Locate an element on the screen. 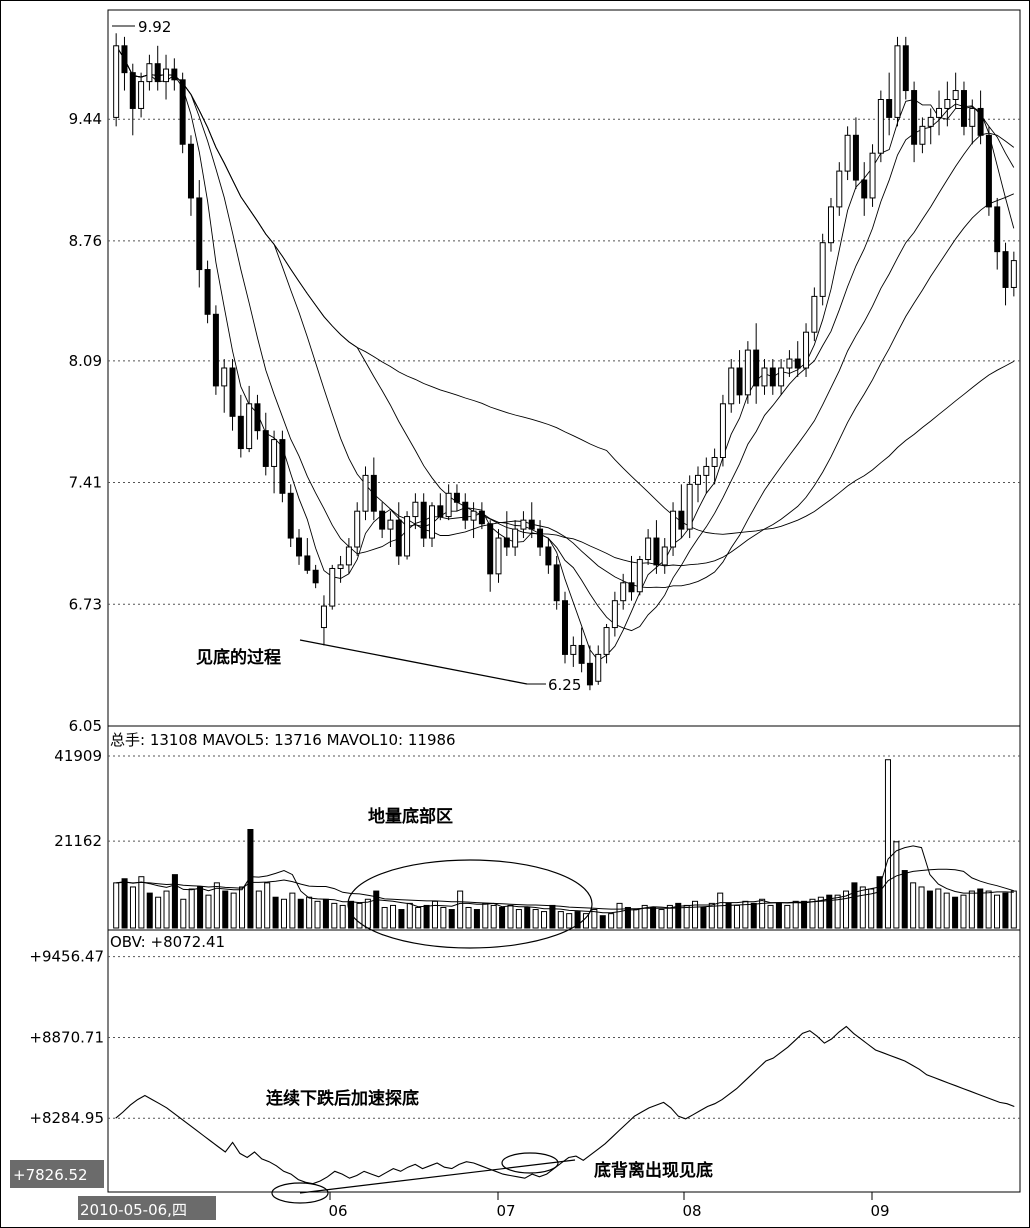 The width and height of the screenshot is (1030, 1228). price-tick-label: 8.09 is located at coordinates (85, 361).